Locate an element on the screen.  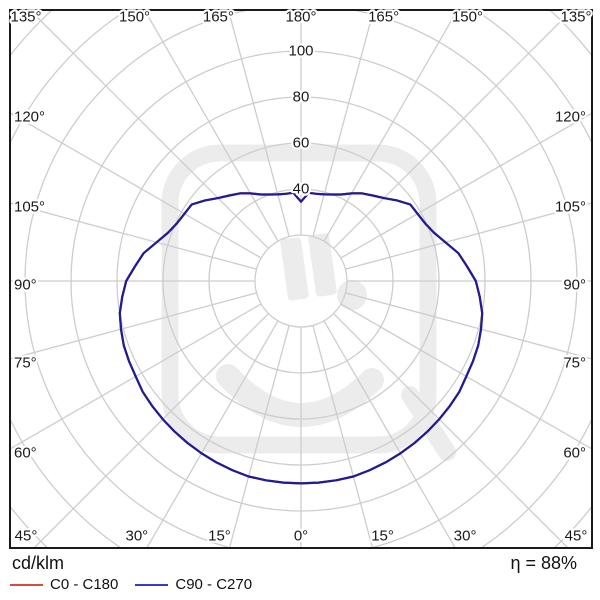
legend: C0 - C180 C90 - C270 is located at coordinates (131, 584).